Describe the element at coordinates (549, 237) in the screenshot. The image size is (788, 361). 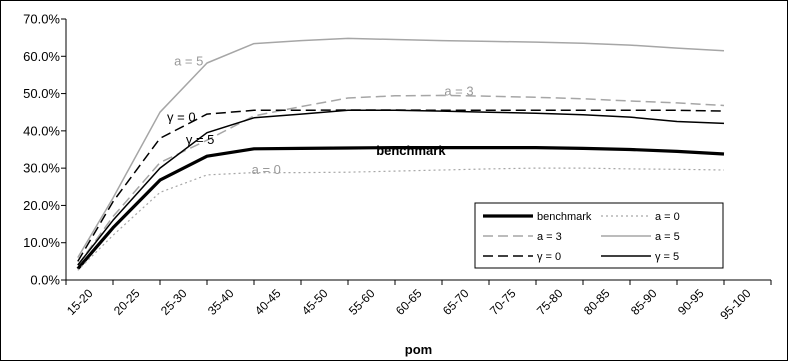
I see `legend-entry-label: a = 3` at that location.